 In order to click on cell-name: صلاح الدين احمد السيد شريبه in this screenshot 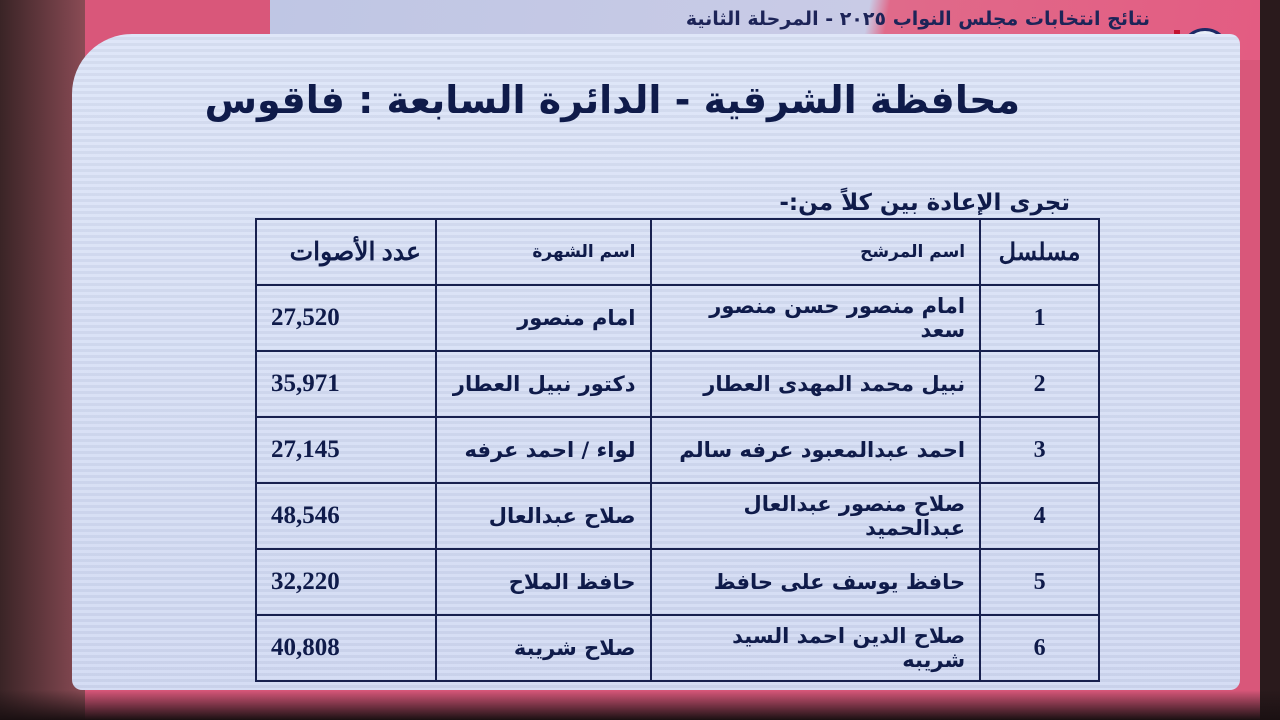, I will do `click(815, 648)`.